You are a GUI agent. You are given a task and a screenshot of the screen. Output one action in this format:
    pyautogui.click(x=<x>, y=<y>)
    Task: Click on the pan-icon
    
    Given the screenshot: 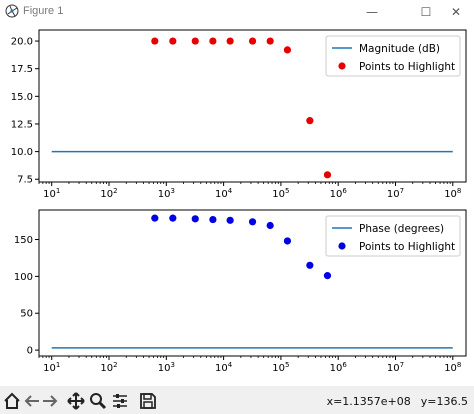 What is the action you would take?
    pyautogui.click(x=76, y=401)
    